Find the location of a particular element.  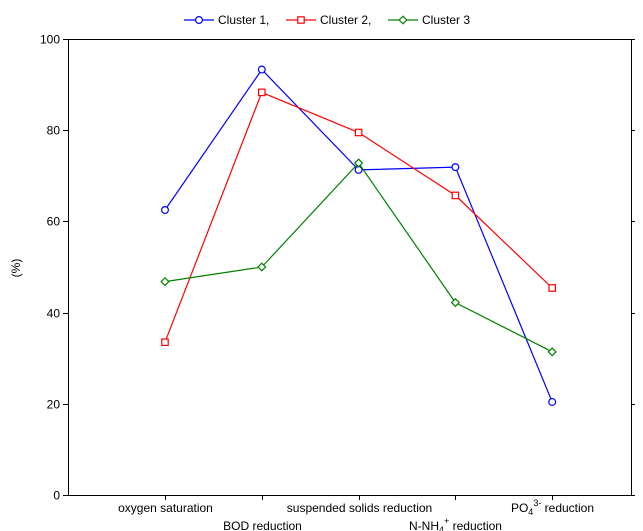

legend: Cluster 1, Cluster 2, Cluster 3 is located at coordinates (327, 20).